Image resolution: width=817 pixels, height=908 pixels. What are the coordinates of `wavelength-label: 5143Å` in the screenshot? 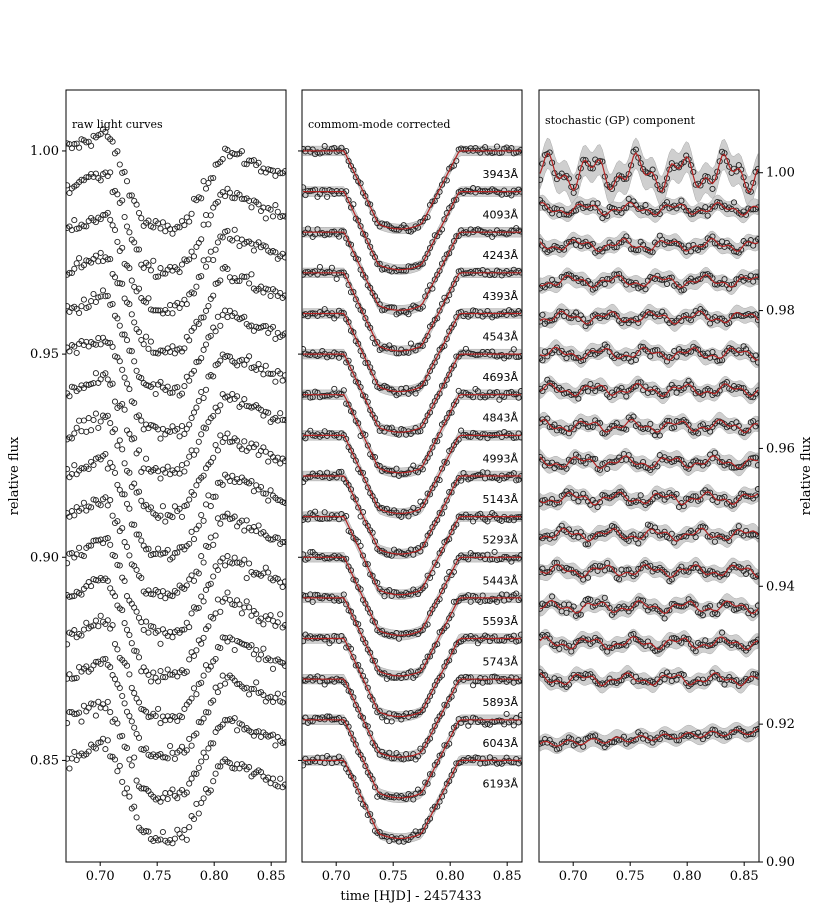 It's located at (500, 499).